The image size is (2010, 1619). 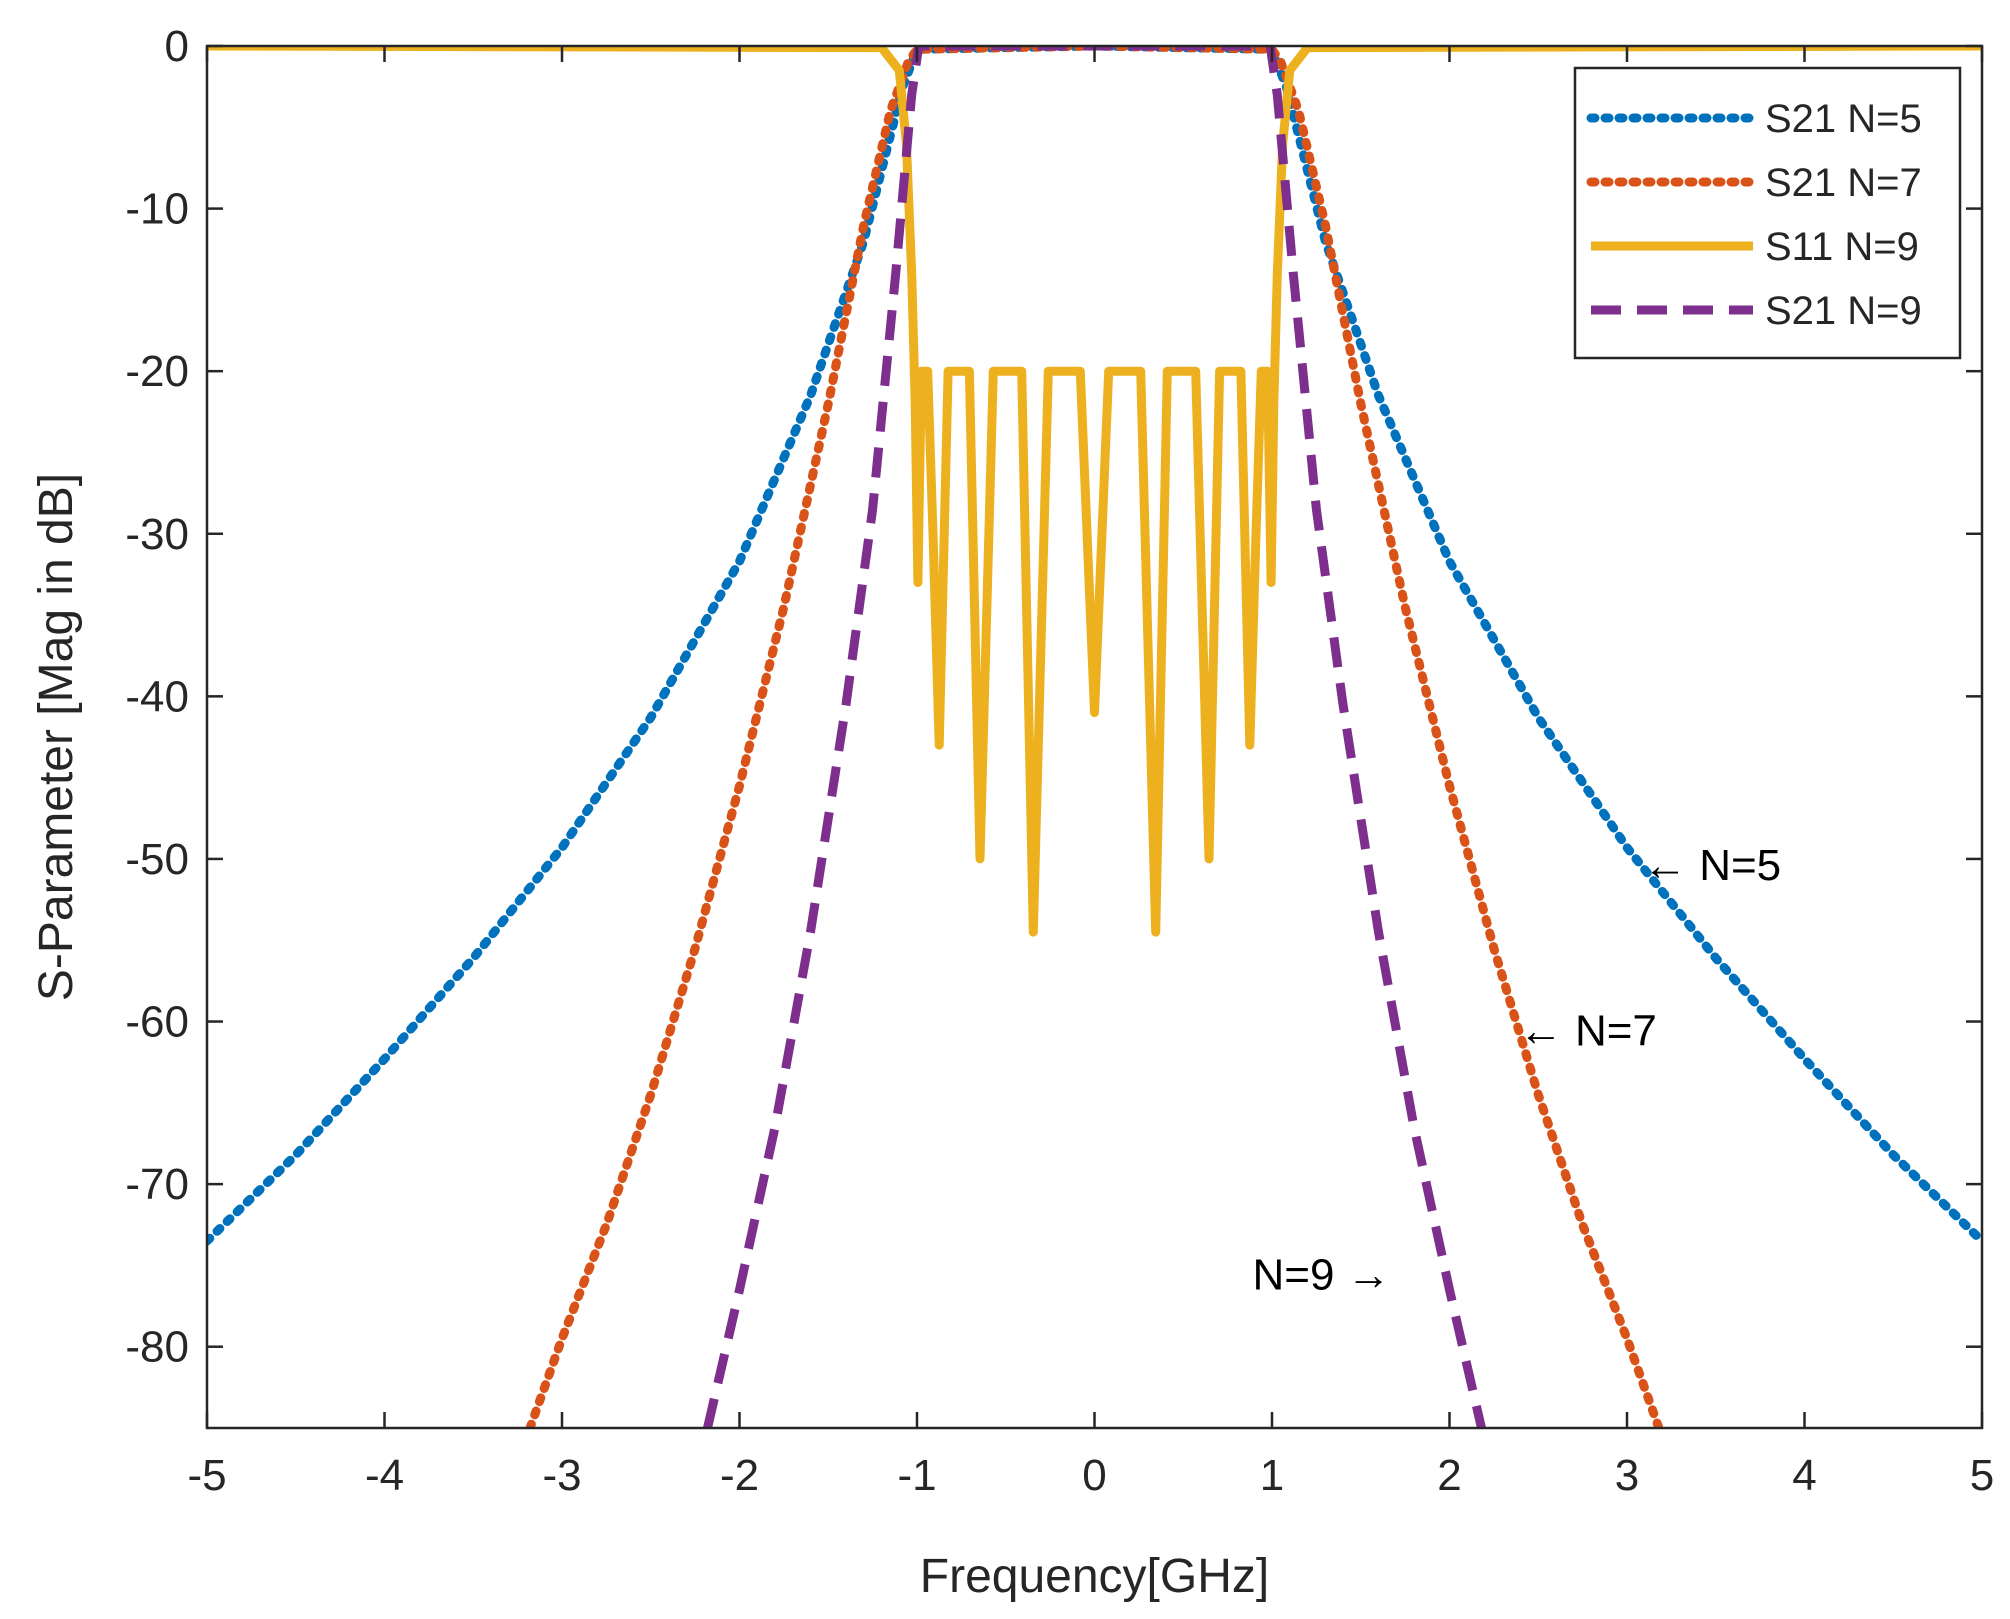 What do you see at coordinates (157, 1022) in the screenshot?
I see `y-tick-label: -60` at bounding box center [157, 1022].